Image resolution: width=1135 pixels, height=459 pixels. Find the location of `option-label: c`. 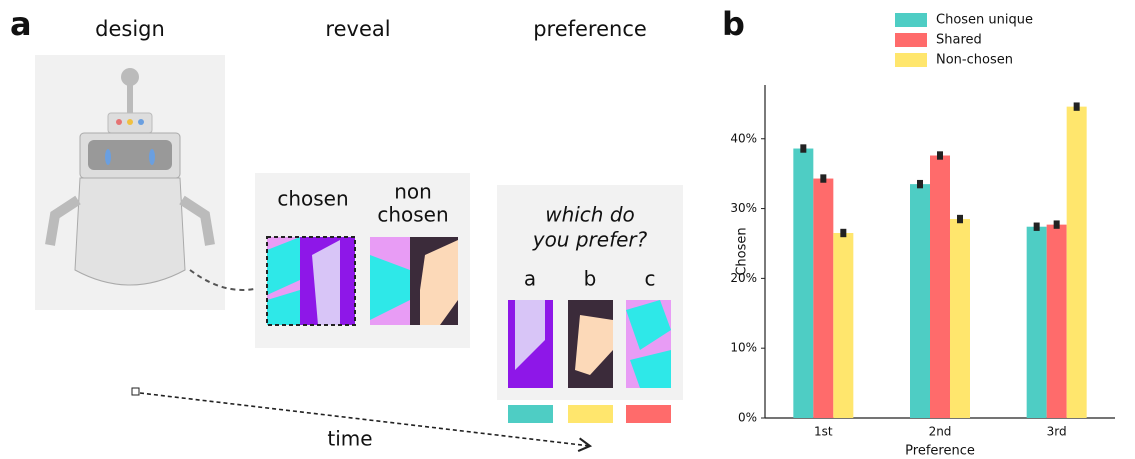

option-label: c is located at coordinates (650, 279).